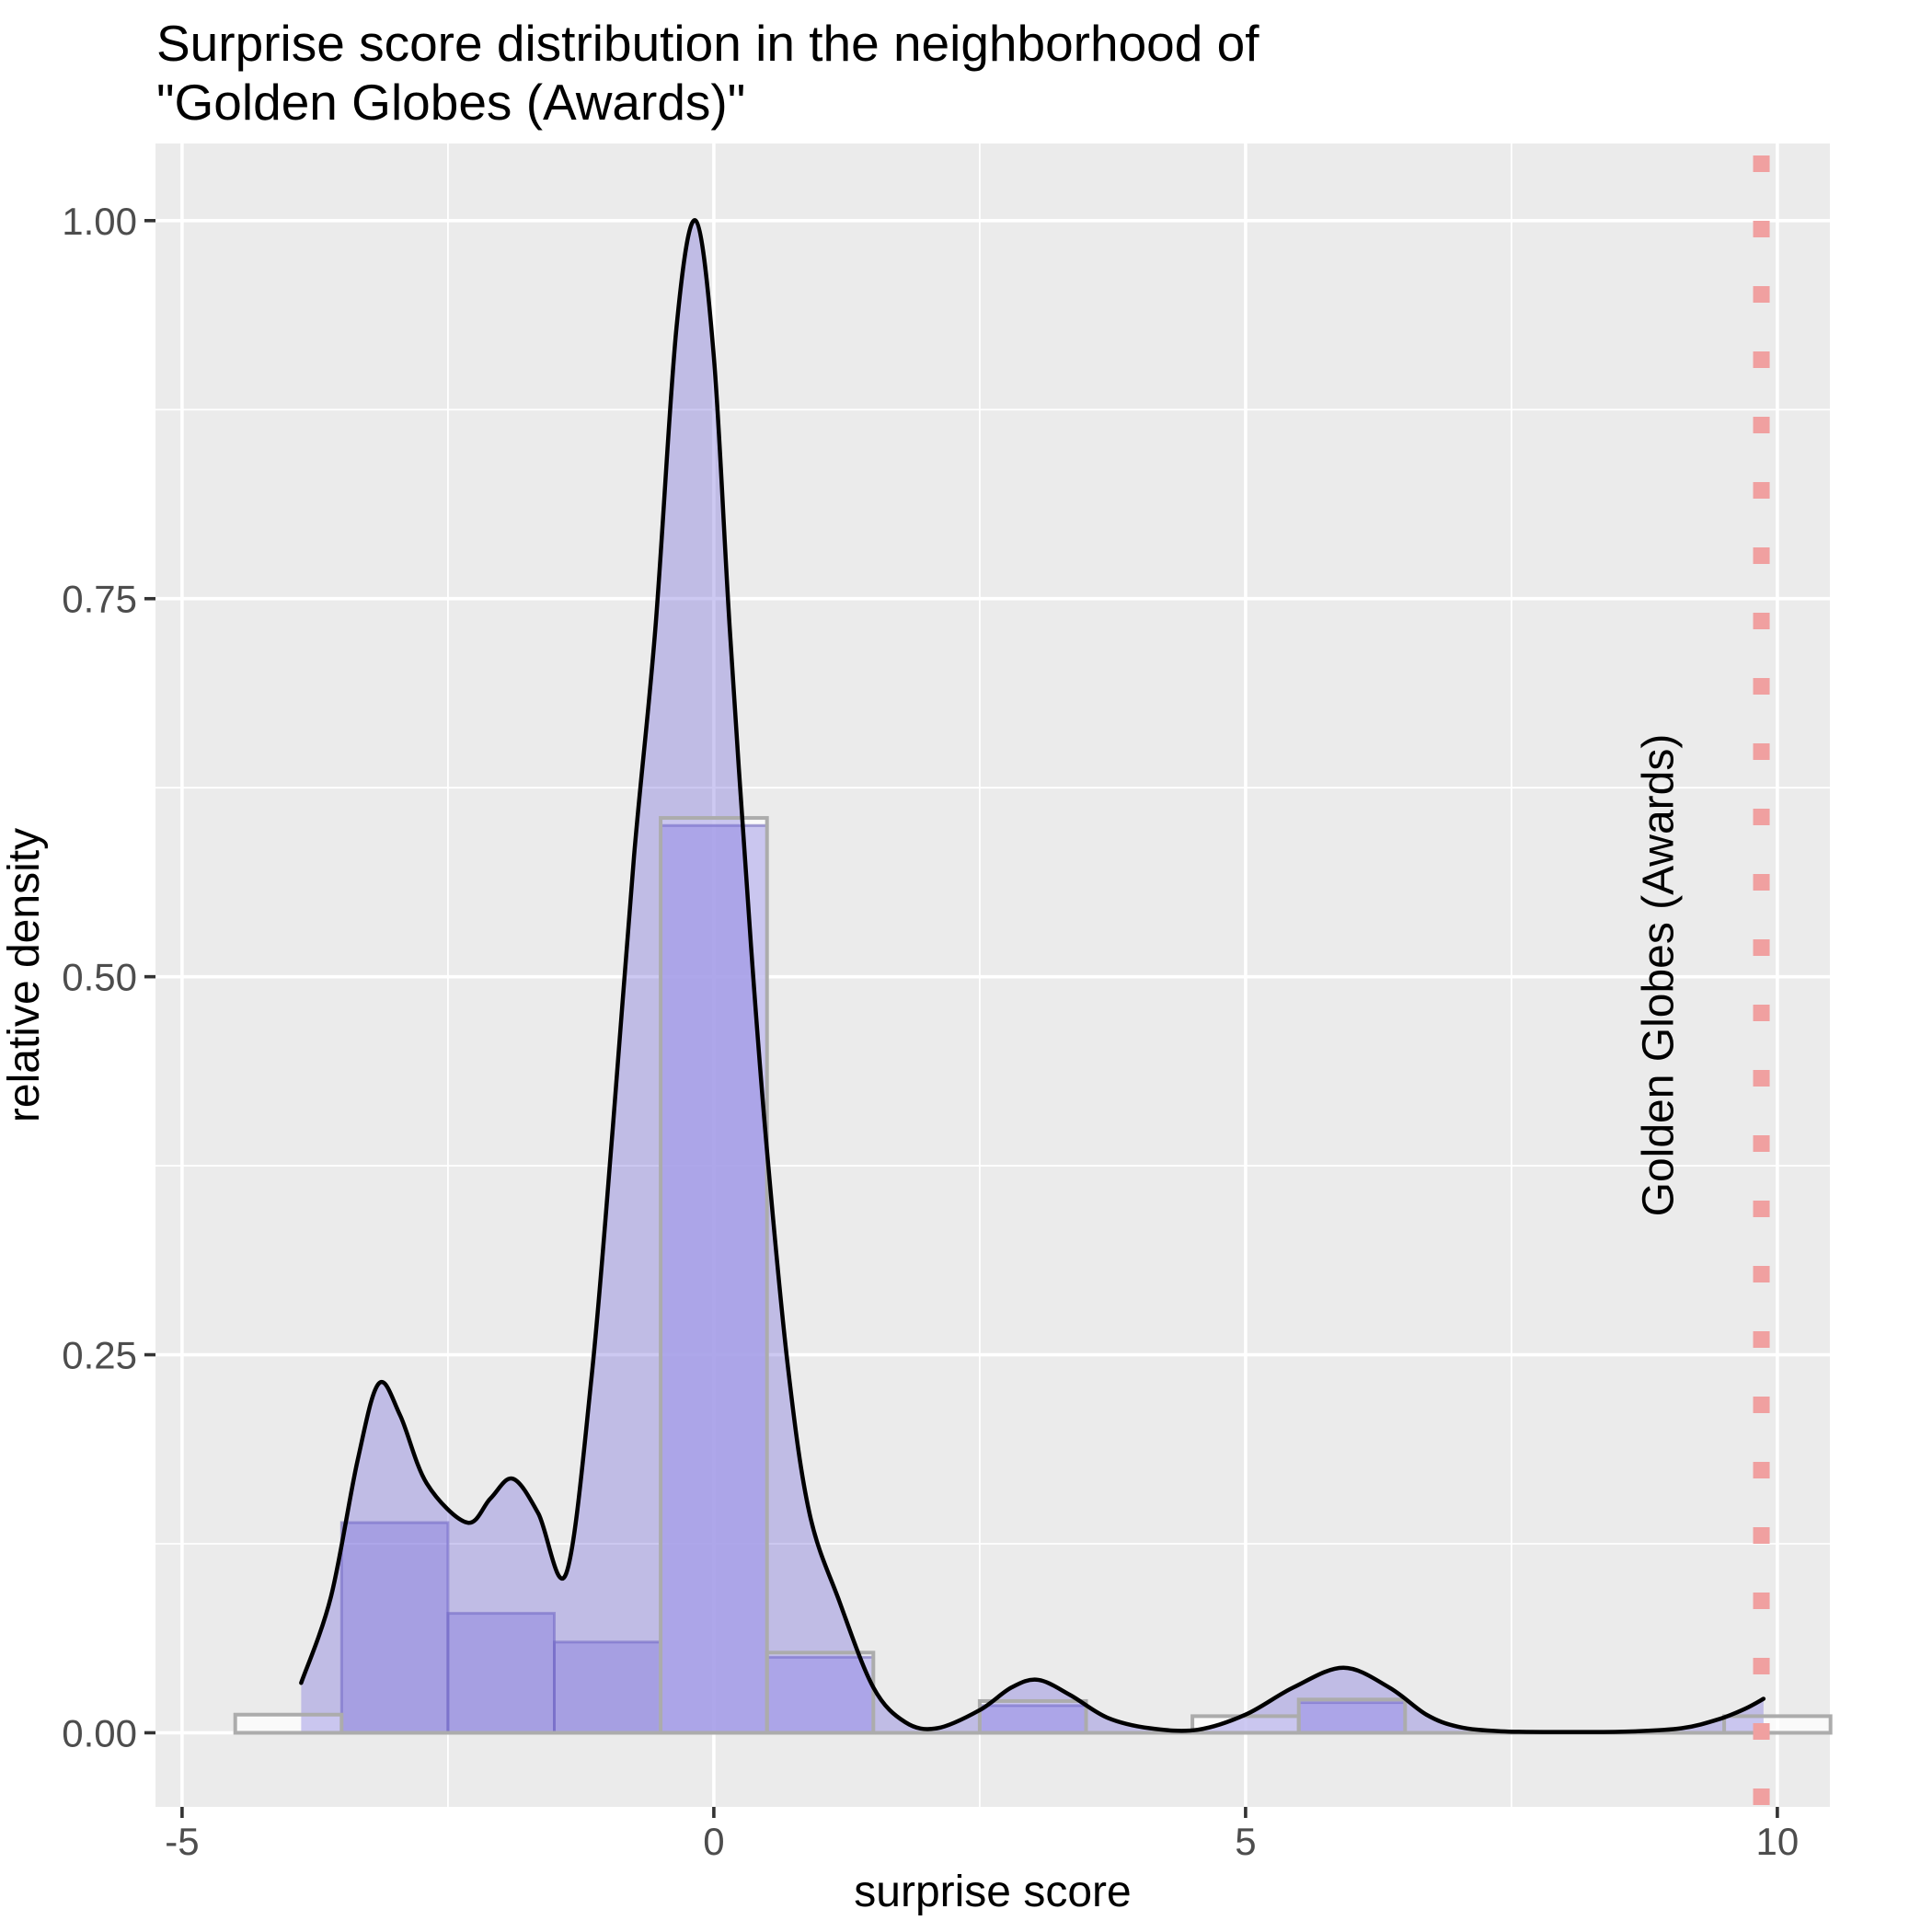 This screenshot has height=1932, width=1932. What do you see at coordinates (182, 1841) in the screenshot?
I see `x-tick-label: -5` at bounding box center [182, 1841].